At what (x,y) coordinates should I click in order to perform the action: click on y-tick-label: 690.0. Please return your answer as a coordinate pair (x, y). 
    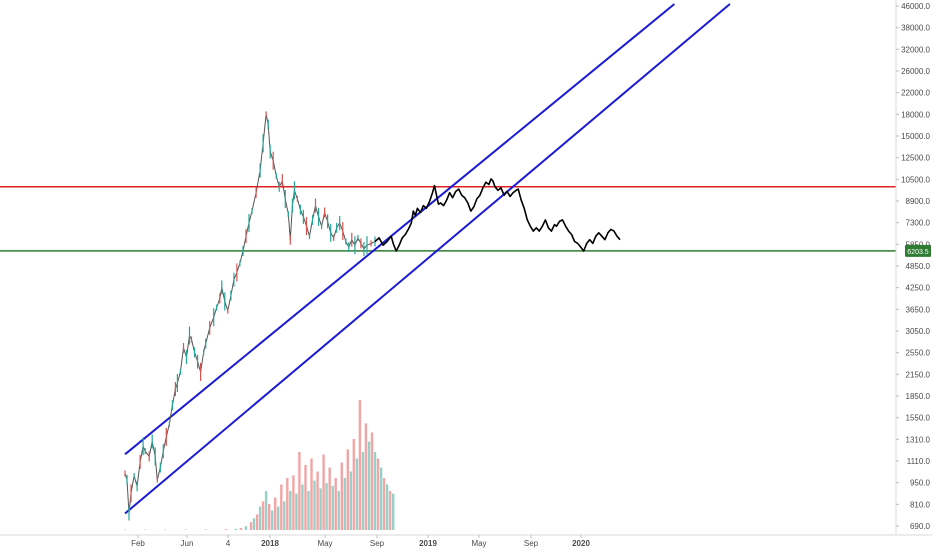
    Looking at the image, I should click on (920, 526).